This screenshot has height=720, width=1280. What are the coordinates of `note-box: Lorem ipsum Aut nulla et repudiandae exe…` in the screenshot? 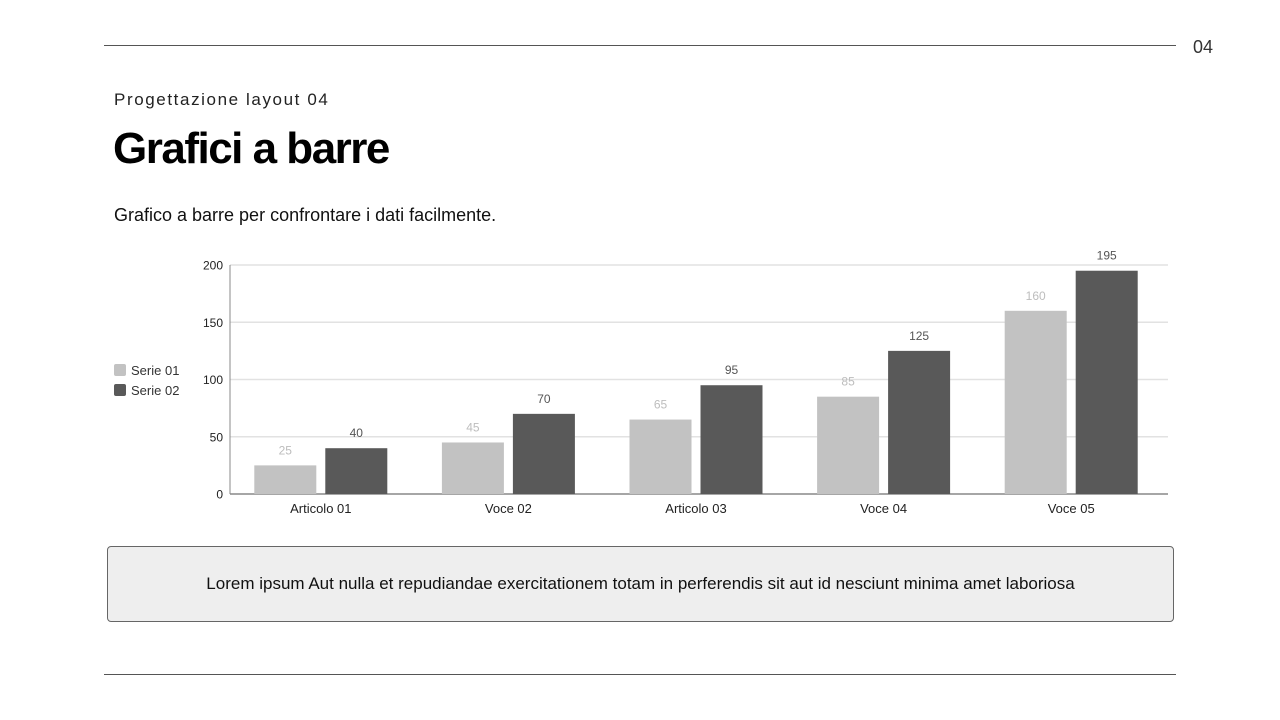 It's located at (640, 584).